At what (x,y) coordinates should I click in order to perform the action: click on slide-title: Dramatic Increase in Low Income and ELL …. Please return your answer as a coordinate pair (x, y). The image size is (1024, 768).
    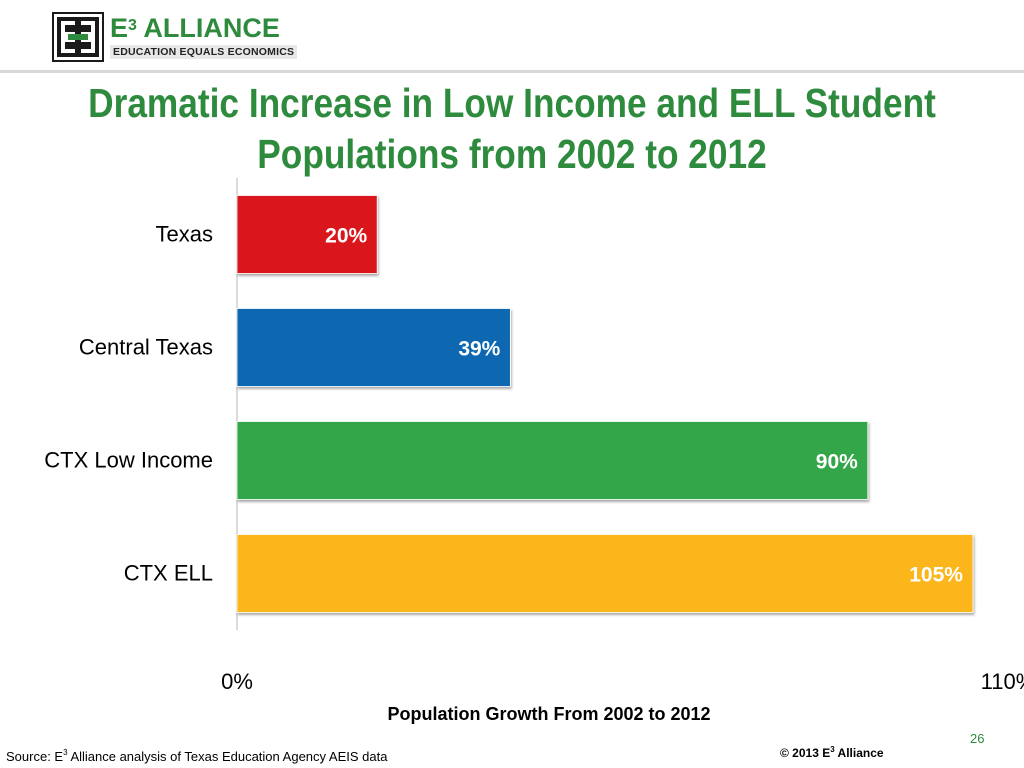
    Looking at the image, I should click on (512, 129).